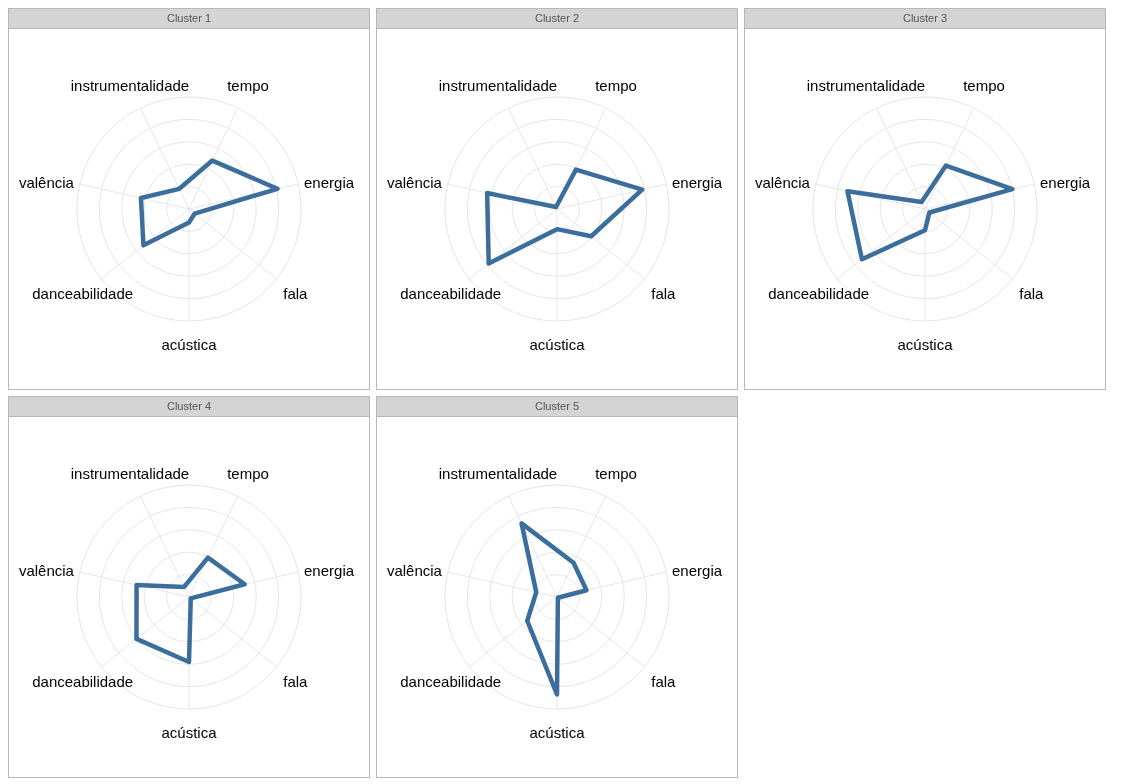 The height and width of the screenshot is (784, 1121). I want to click on chart-title: Cluster 5, so click(557, 406).